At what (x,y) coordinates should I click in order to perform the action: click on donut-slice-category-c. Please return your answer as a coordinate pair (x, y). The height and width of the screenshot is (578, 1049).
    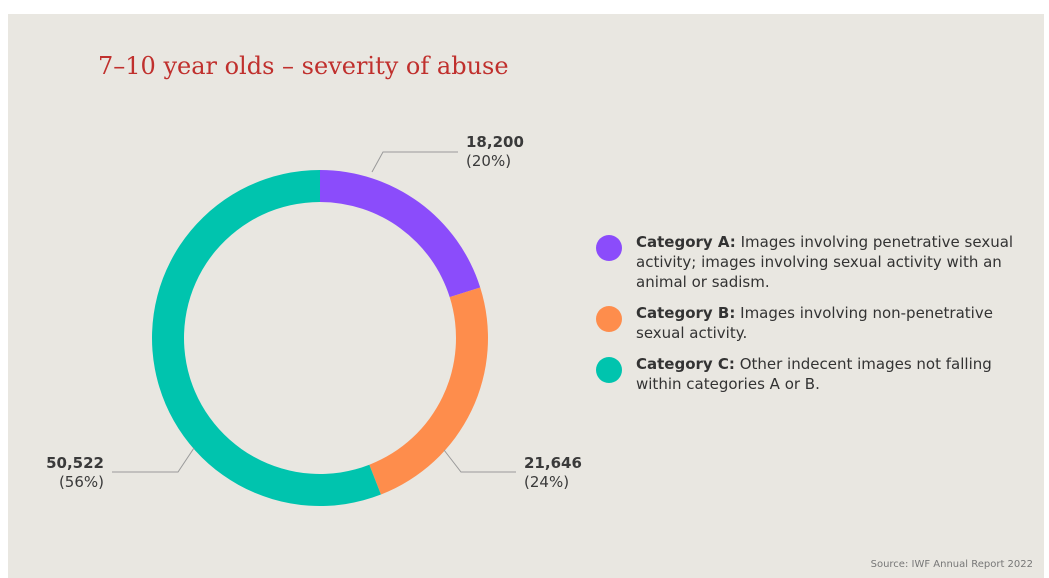
    Looking at the image, I should click on (266, 338).